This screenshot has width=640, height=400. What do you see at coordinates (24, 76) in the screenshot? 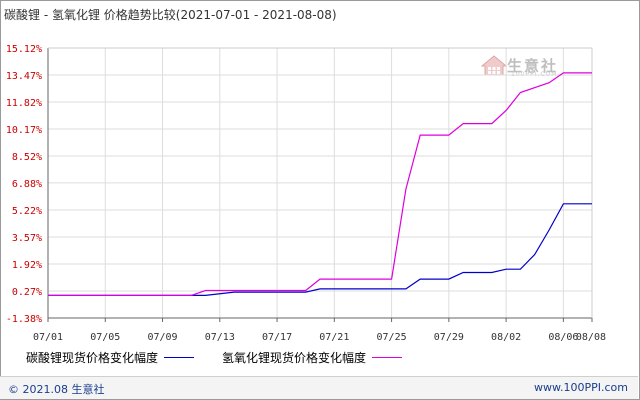
I see `y-tick-label: 13.47%` at bounding box center [24, 76].